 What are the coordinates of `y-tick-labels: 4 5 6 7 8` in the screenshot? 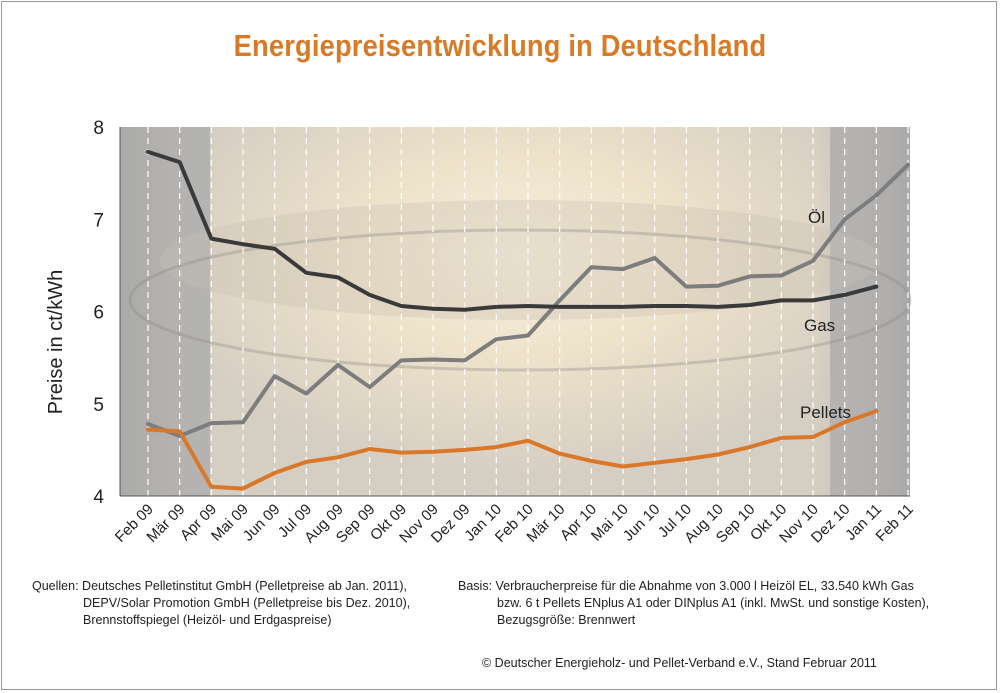 It's located at (98, 313).